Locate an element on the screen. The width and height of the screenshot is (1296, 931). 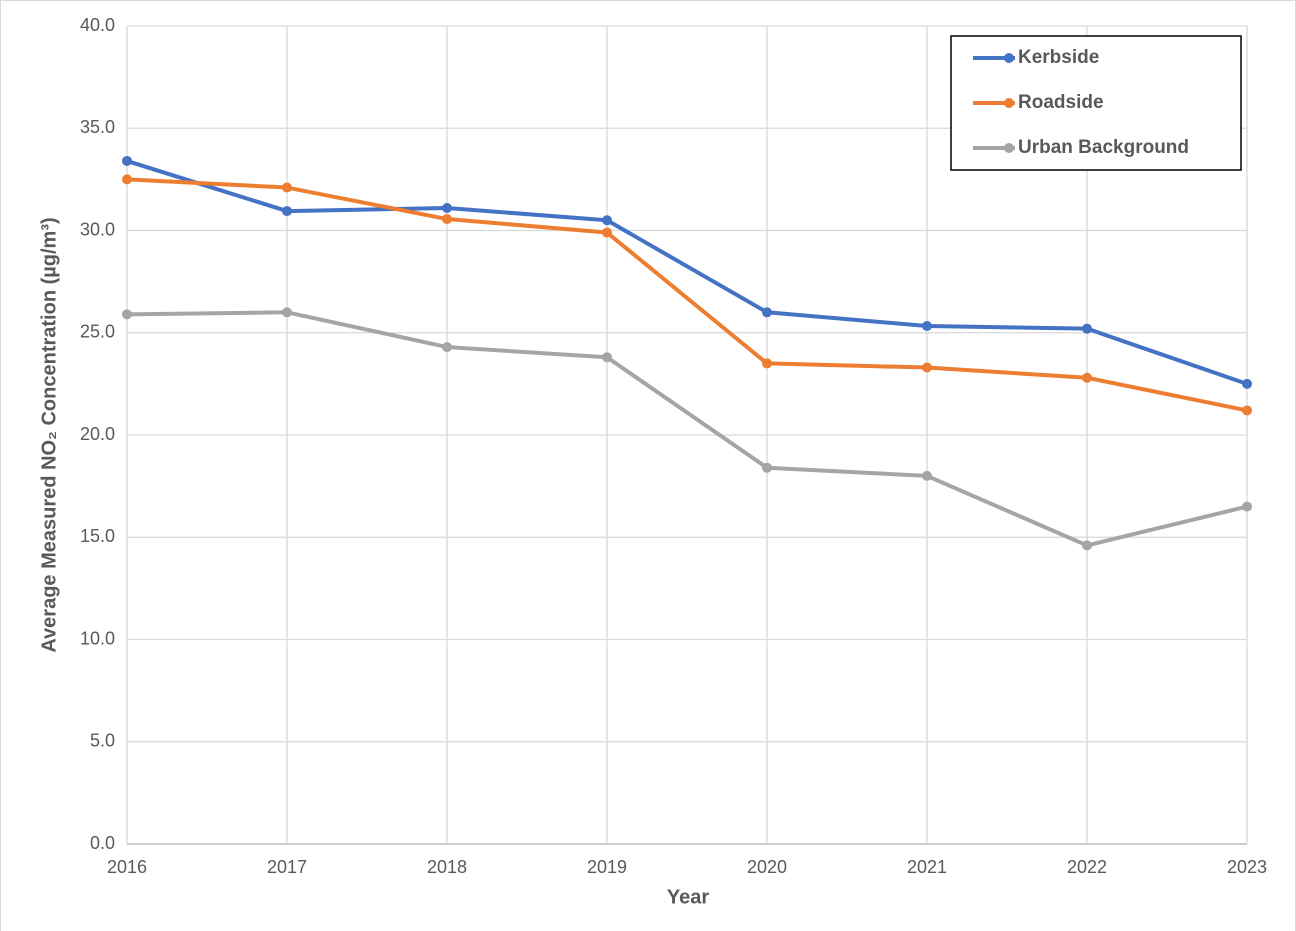
y-tick-label: 35.0 is located at coordinates (97, 127).